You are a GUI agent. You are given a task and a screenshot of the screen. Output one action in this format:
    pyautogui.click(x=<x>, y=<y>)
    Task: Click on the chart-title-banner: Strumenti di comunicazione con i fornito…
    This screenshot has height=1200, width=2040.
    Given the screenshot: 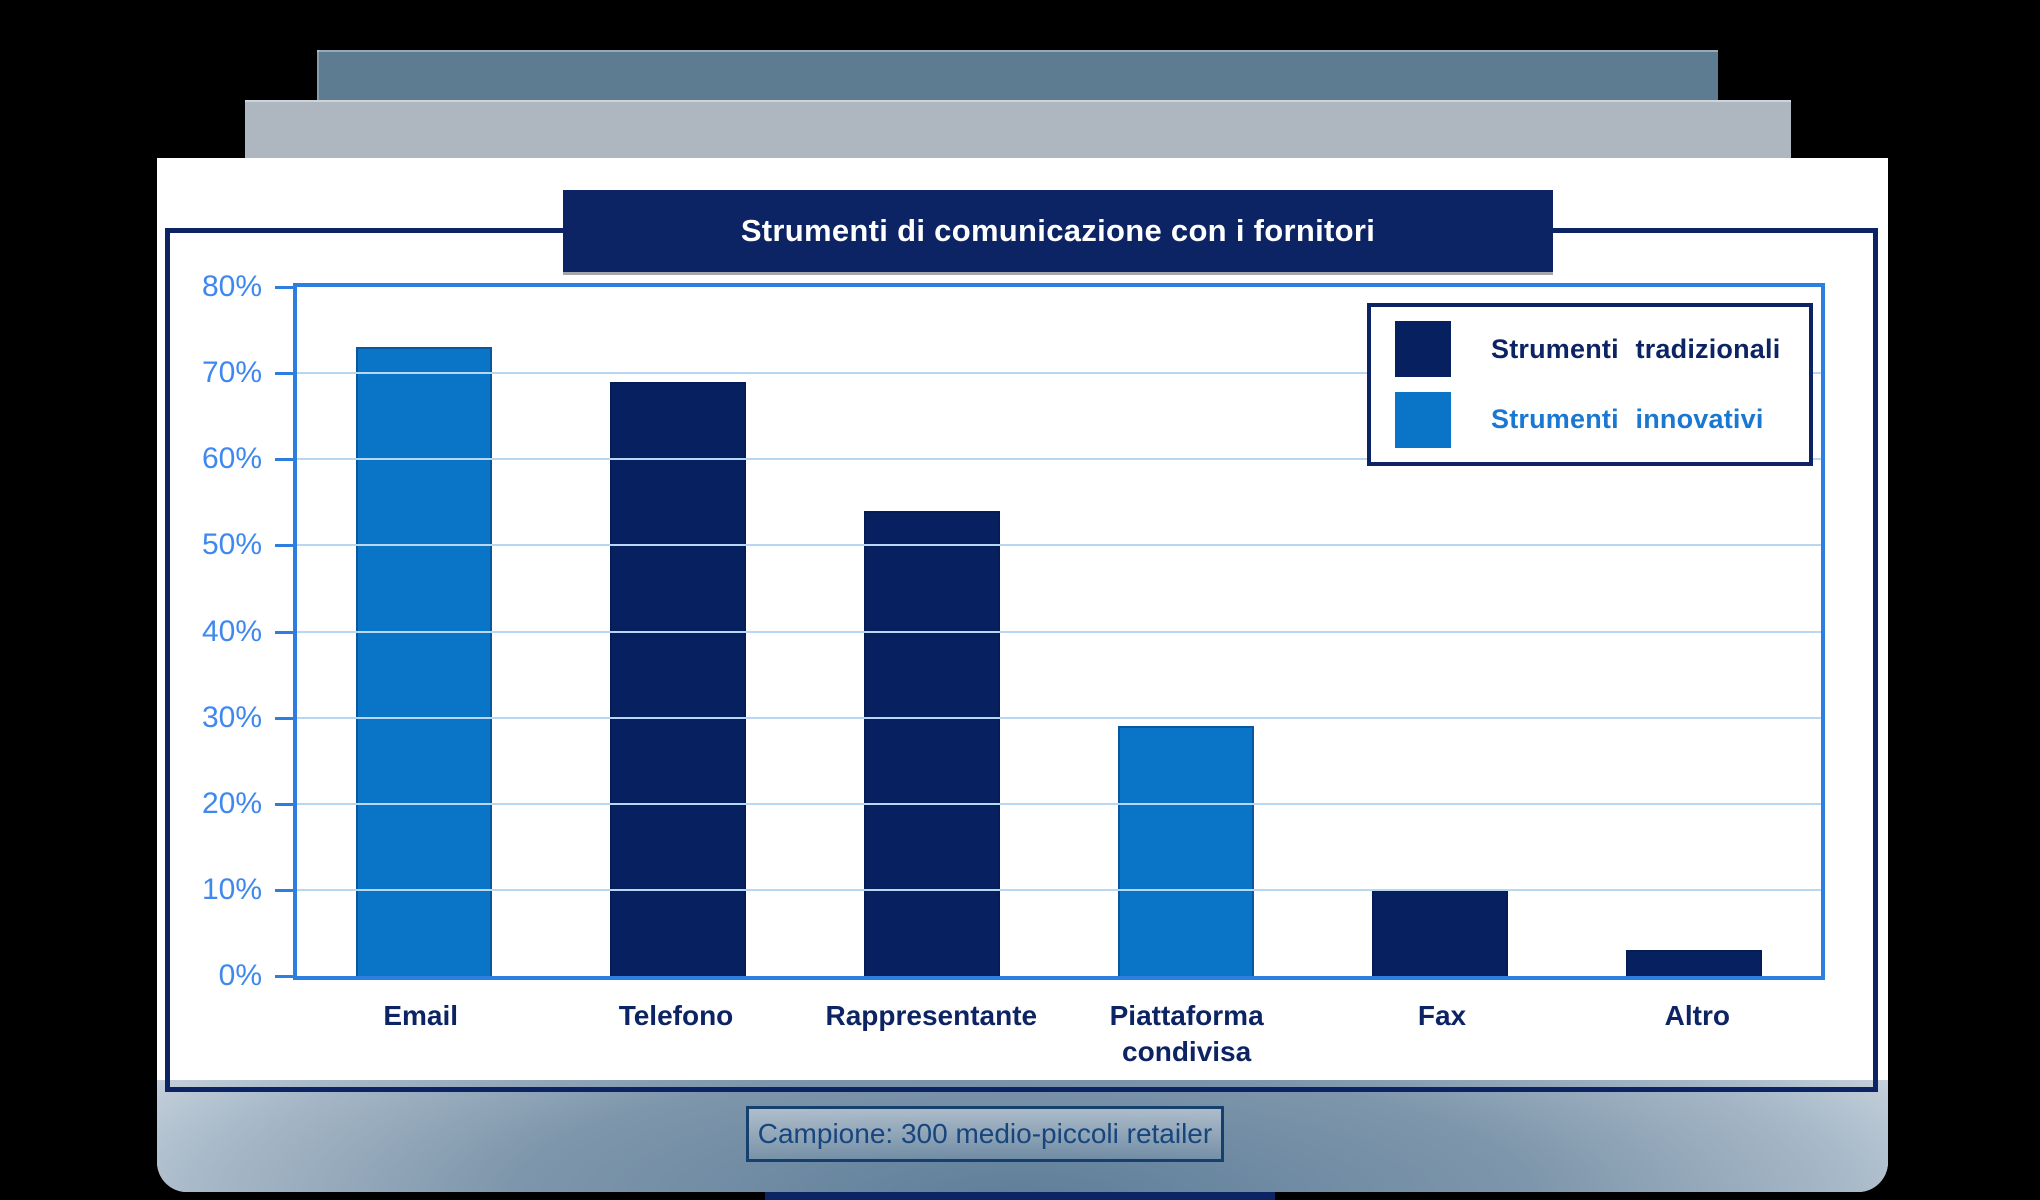 What is the action you would take?
    pyautogui.click(x=1058, y=231)
    